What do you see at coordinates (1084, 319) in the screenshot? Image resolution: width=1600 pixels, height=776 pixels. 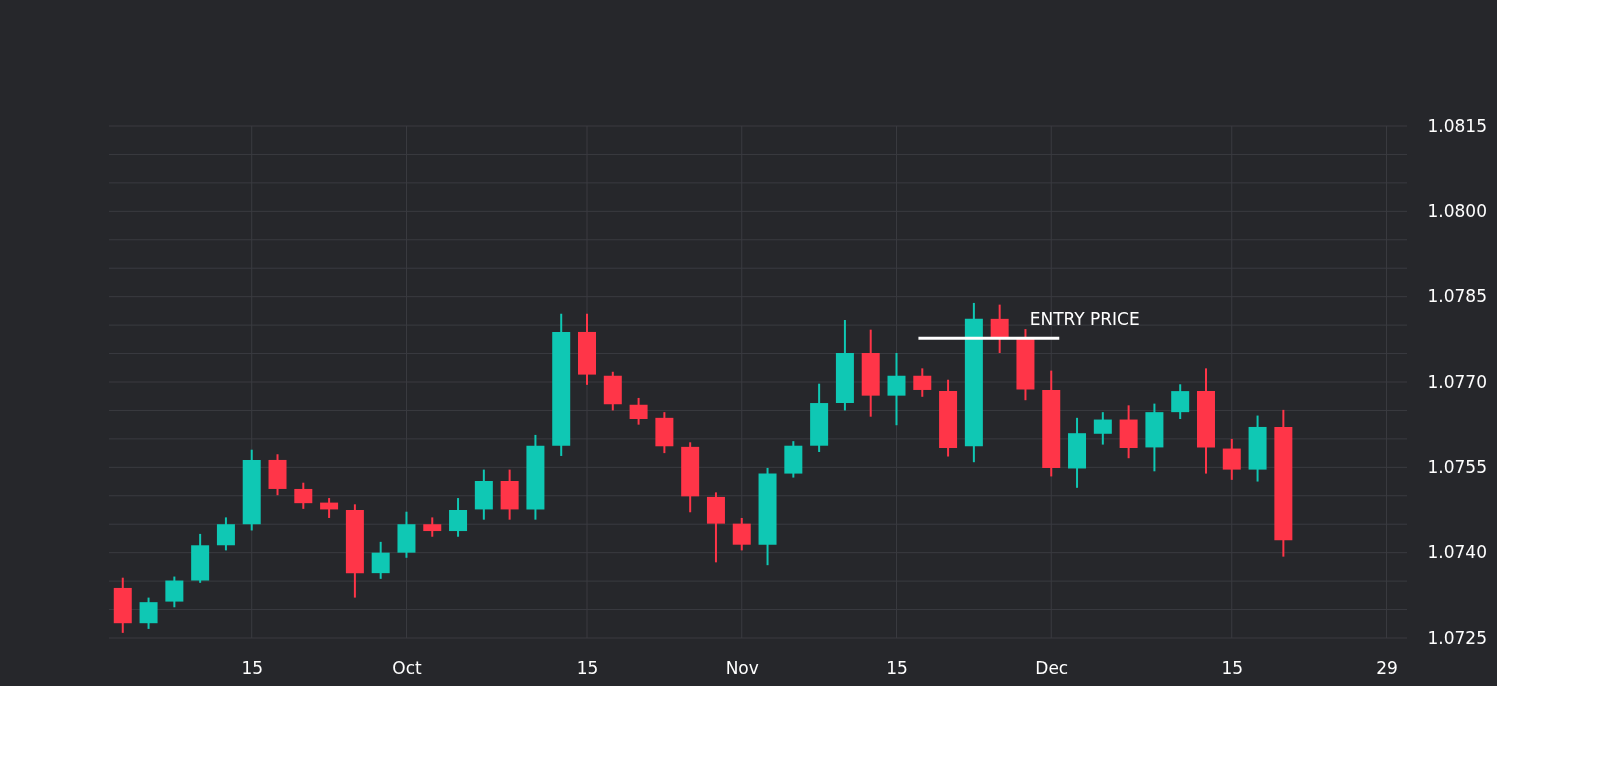 I see `ref-line-label: ENTRY PRICE` at bounding box center [1084, 319].